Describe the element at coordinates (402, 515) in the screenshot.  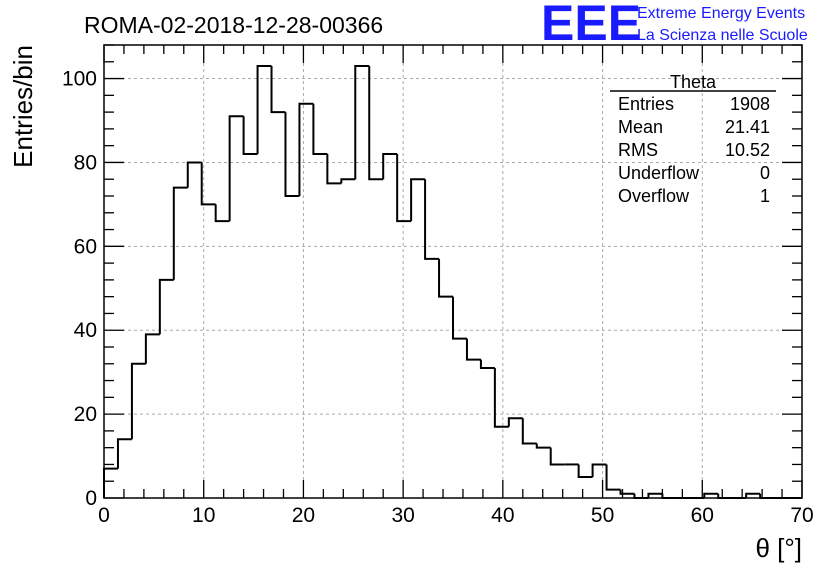
I see `x-tick-label: 30` at that location.